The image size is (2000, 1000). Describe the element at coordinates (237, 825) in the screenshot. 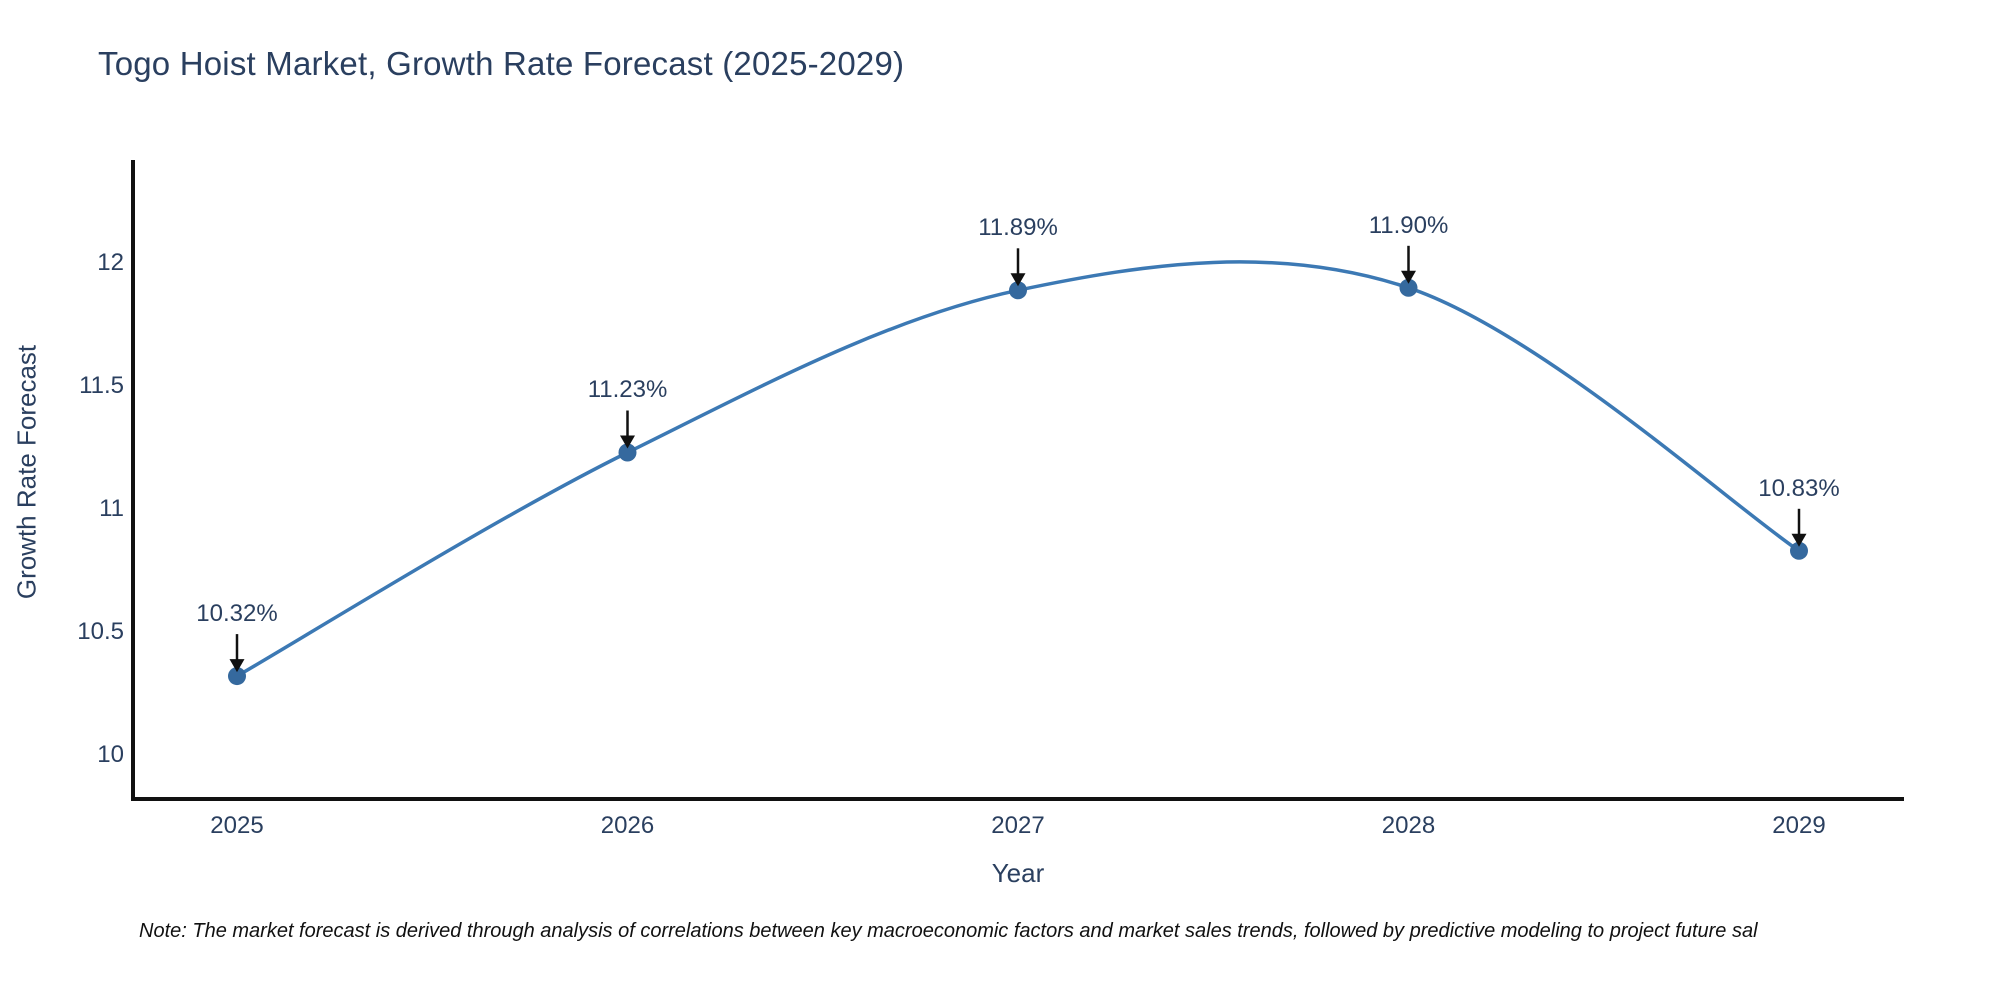

I see `x-tick-label: 2025` at that location.